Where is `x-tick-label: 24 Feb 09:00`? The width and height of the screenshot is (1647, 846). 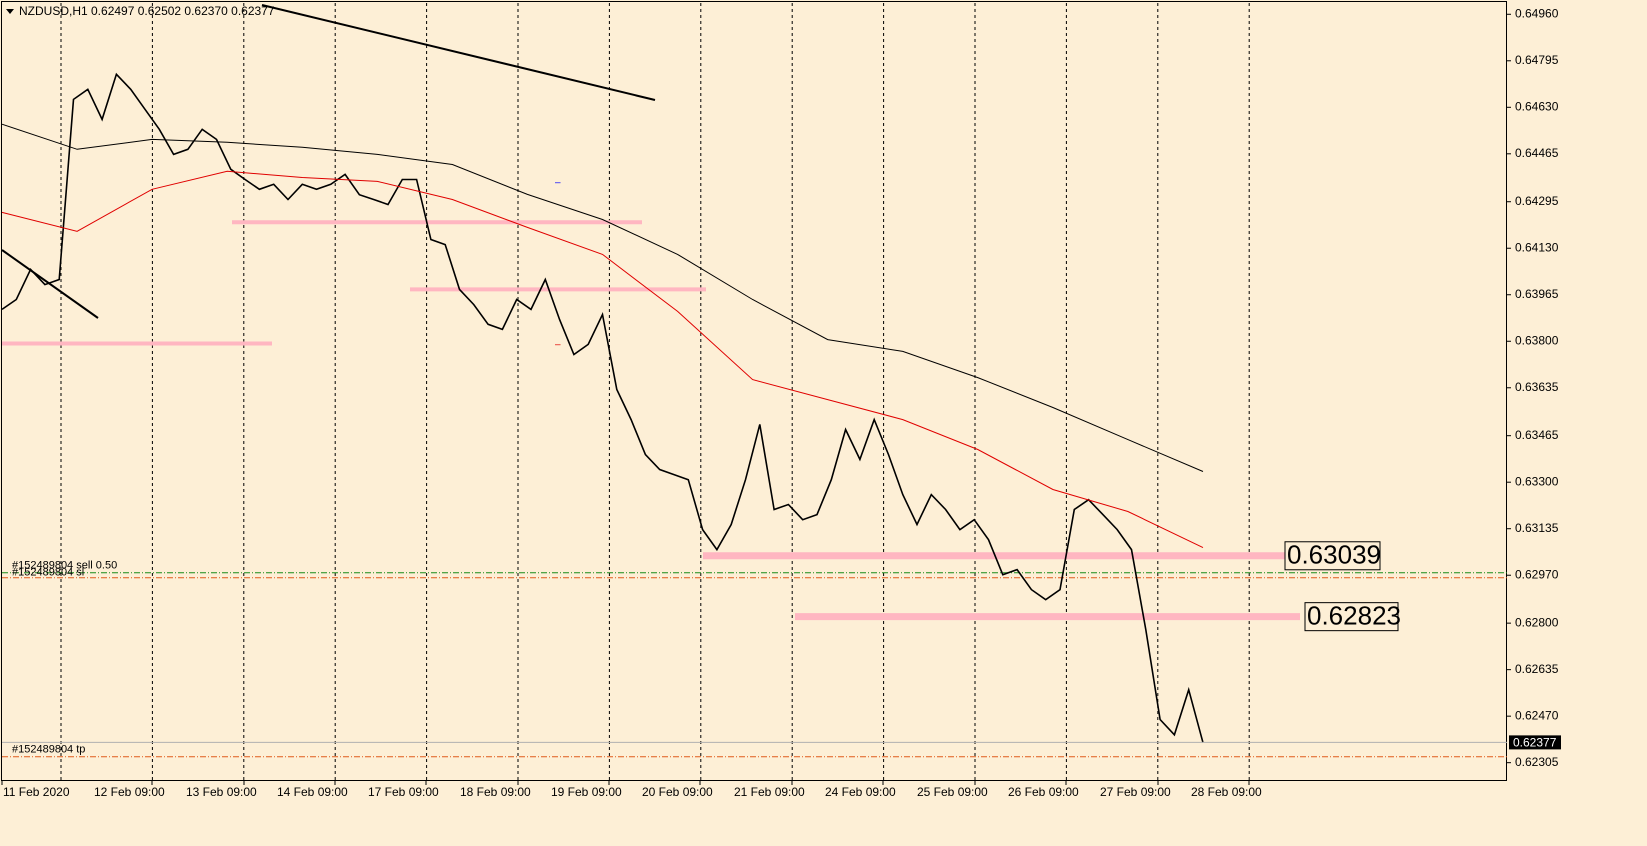 x-tick-label: 24 Feb 09:00 is located at coordinates (860, 792).